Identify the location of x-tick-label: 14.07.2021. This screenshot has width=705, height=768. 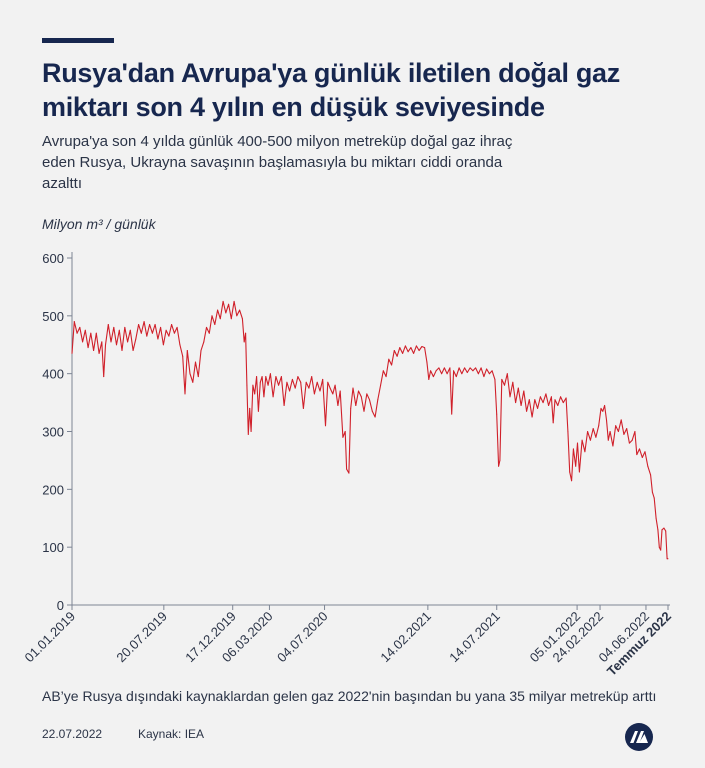
(474, 637).